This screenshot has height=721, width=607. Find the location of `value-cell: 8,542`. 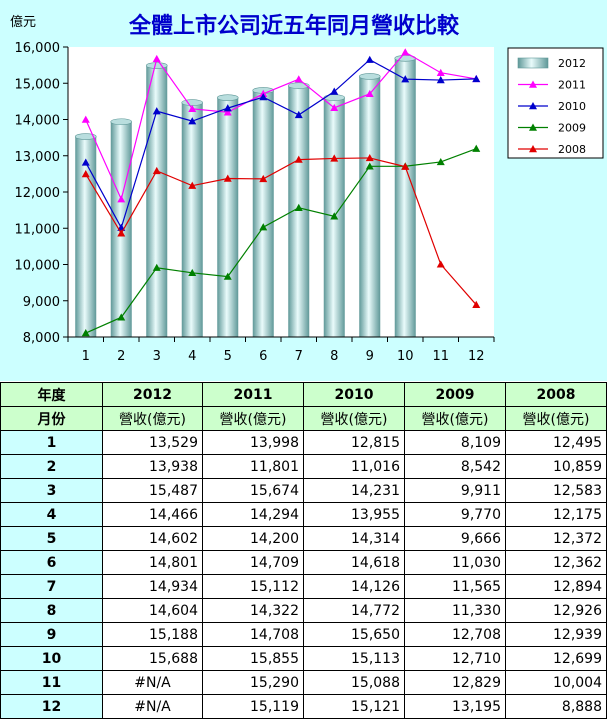

value-cell: 8,542 is located at coordinates (455, 466).